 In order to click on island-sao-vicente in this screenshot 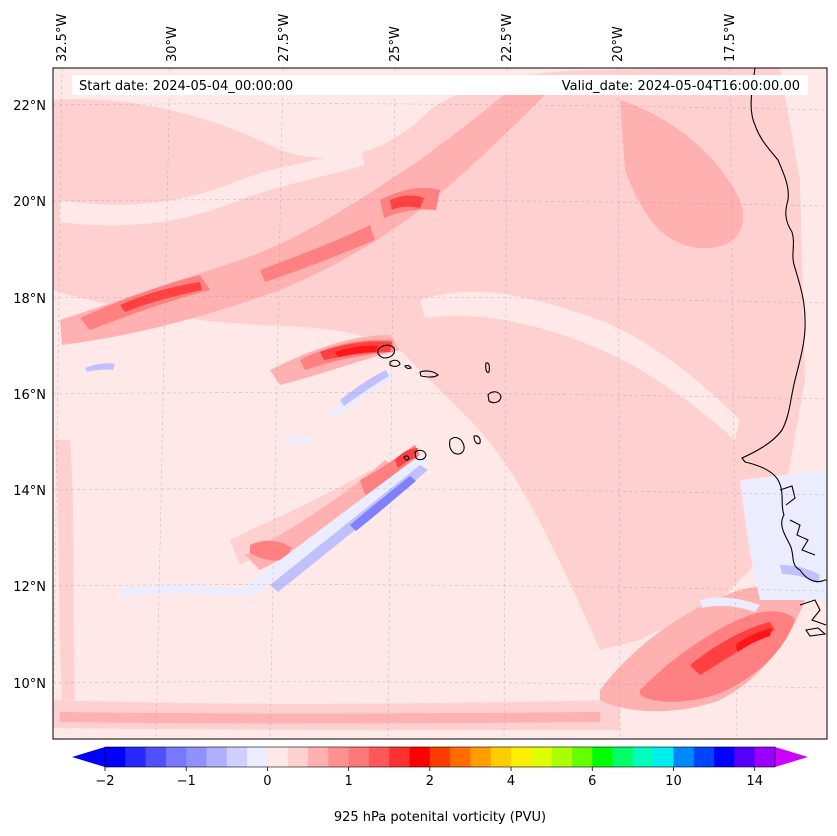, I will do `click(395, 363)`.